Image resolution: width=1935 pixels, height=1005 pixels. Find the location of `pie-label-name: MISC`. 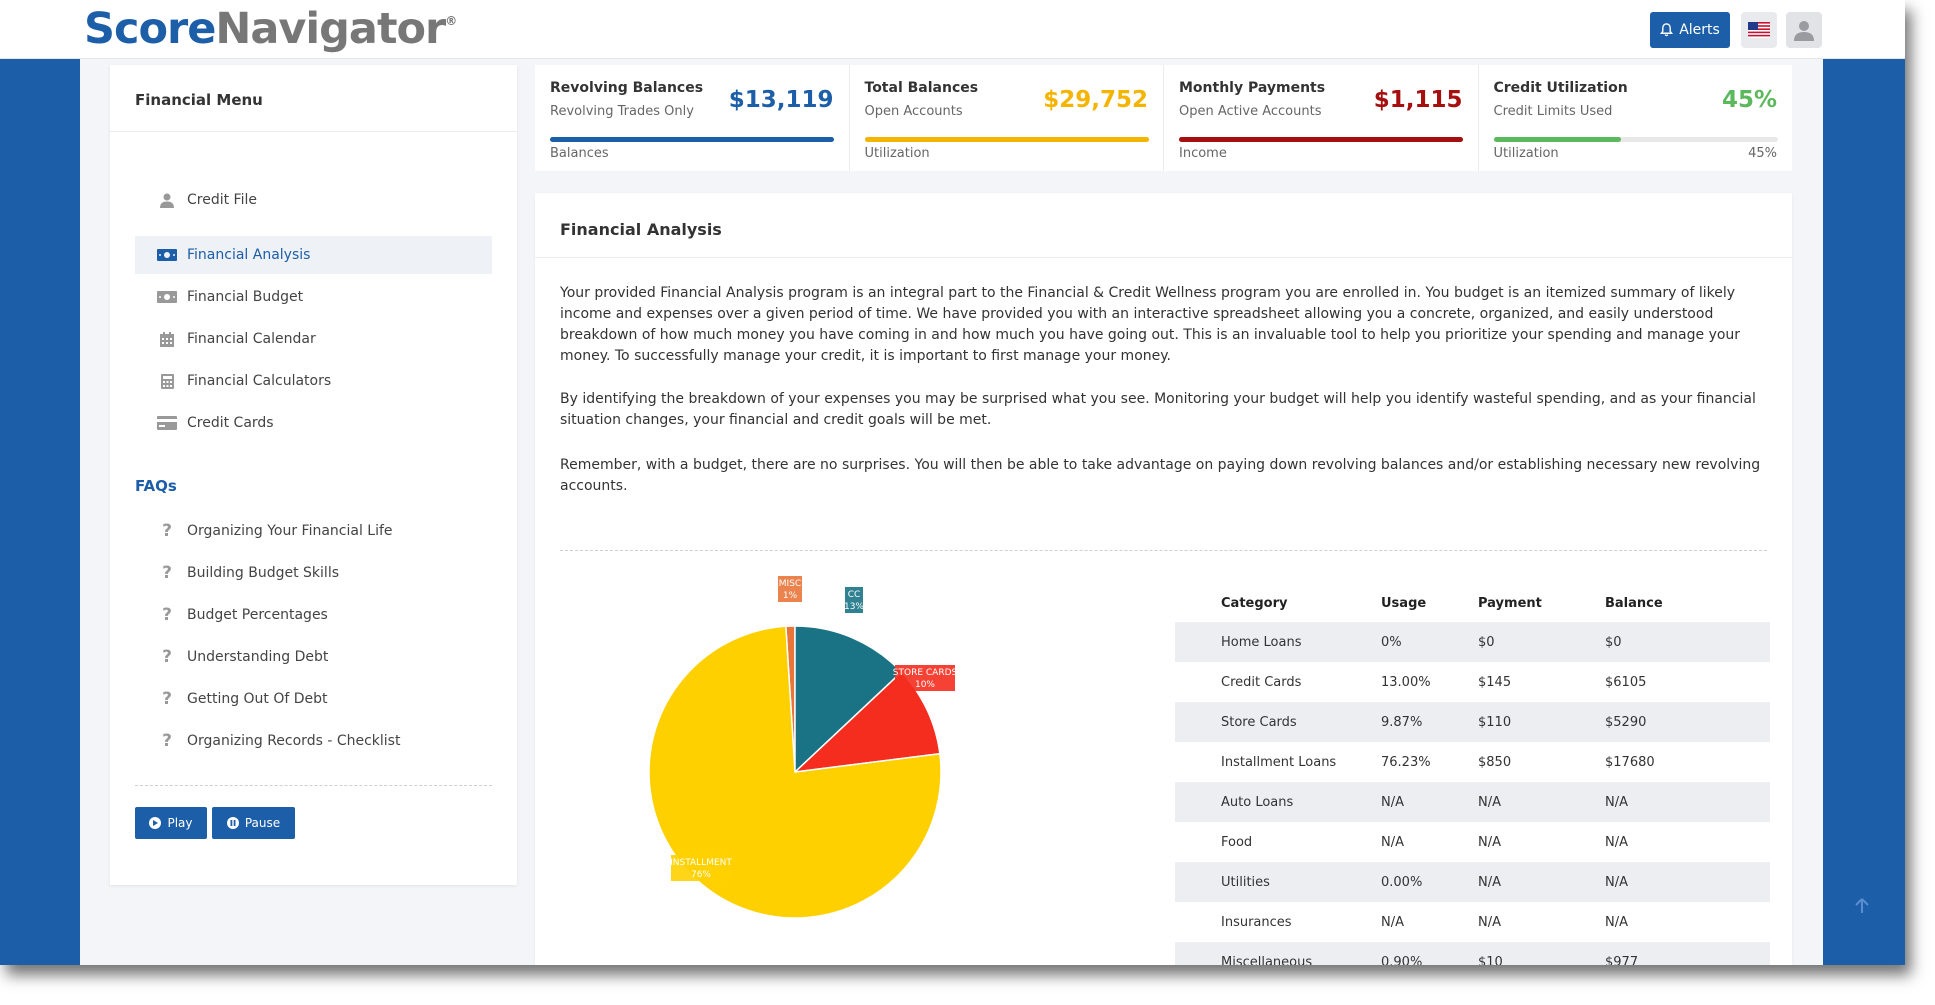

pie-label-name: MISC is located at coordinates (790, 584).